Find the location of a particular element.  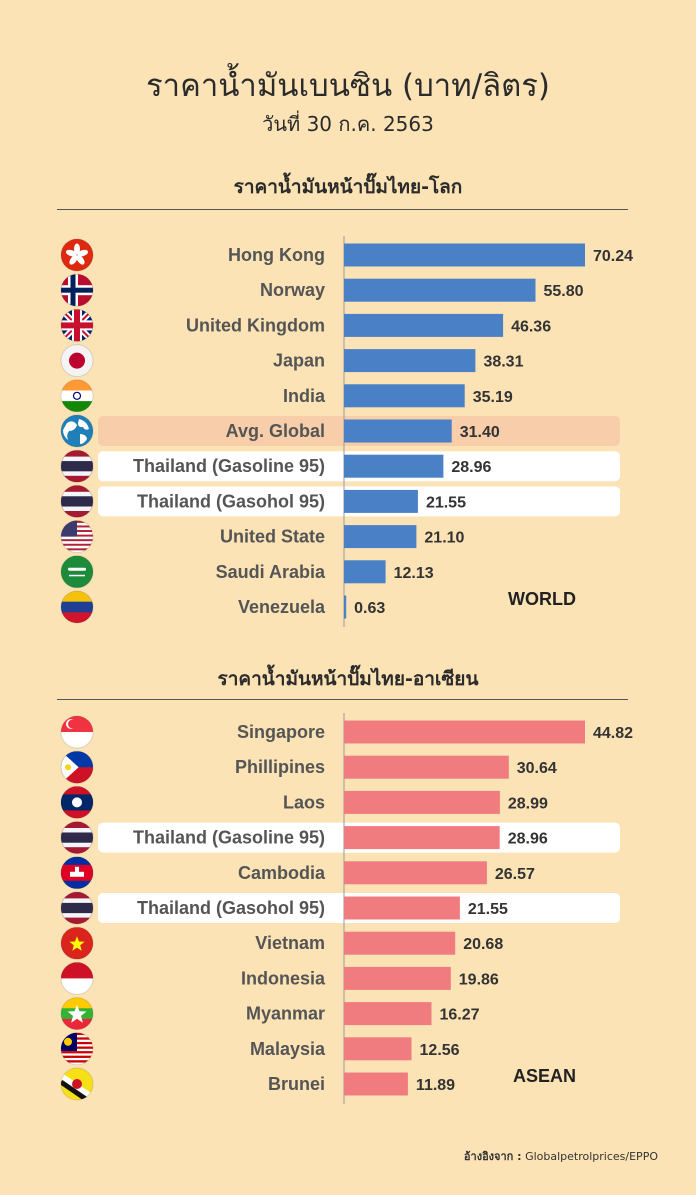

laos-flag-icon is located at coordinates (77, 802).